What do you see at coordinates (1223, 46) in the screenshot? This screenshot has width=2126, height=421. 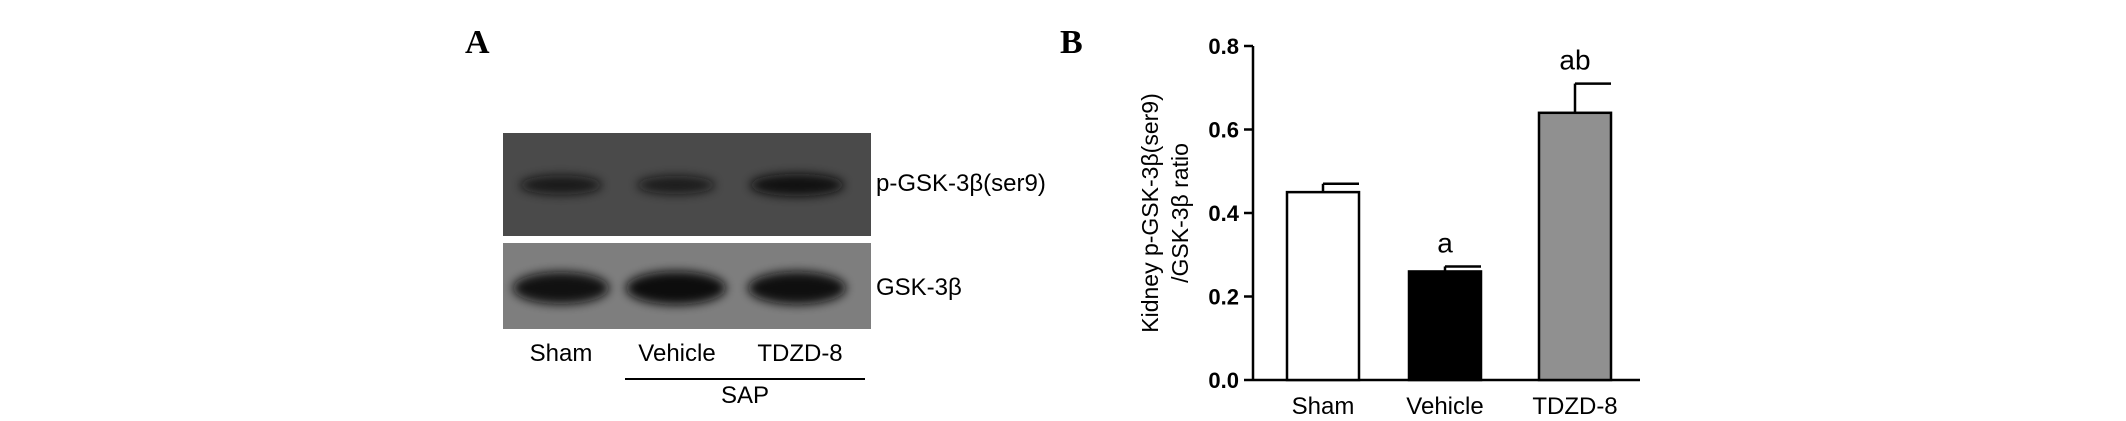 I see `y-tick-label: 0.8` at bounding box center [1223, 46].